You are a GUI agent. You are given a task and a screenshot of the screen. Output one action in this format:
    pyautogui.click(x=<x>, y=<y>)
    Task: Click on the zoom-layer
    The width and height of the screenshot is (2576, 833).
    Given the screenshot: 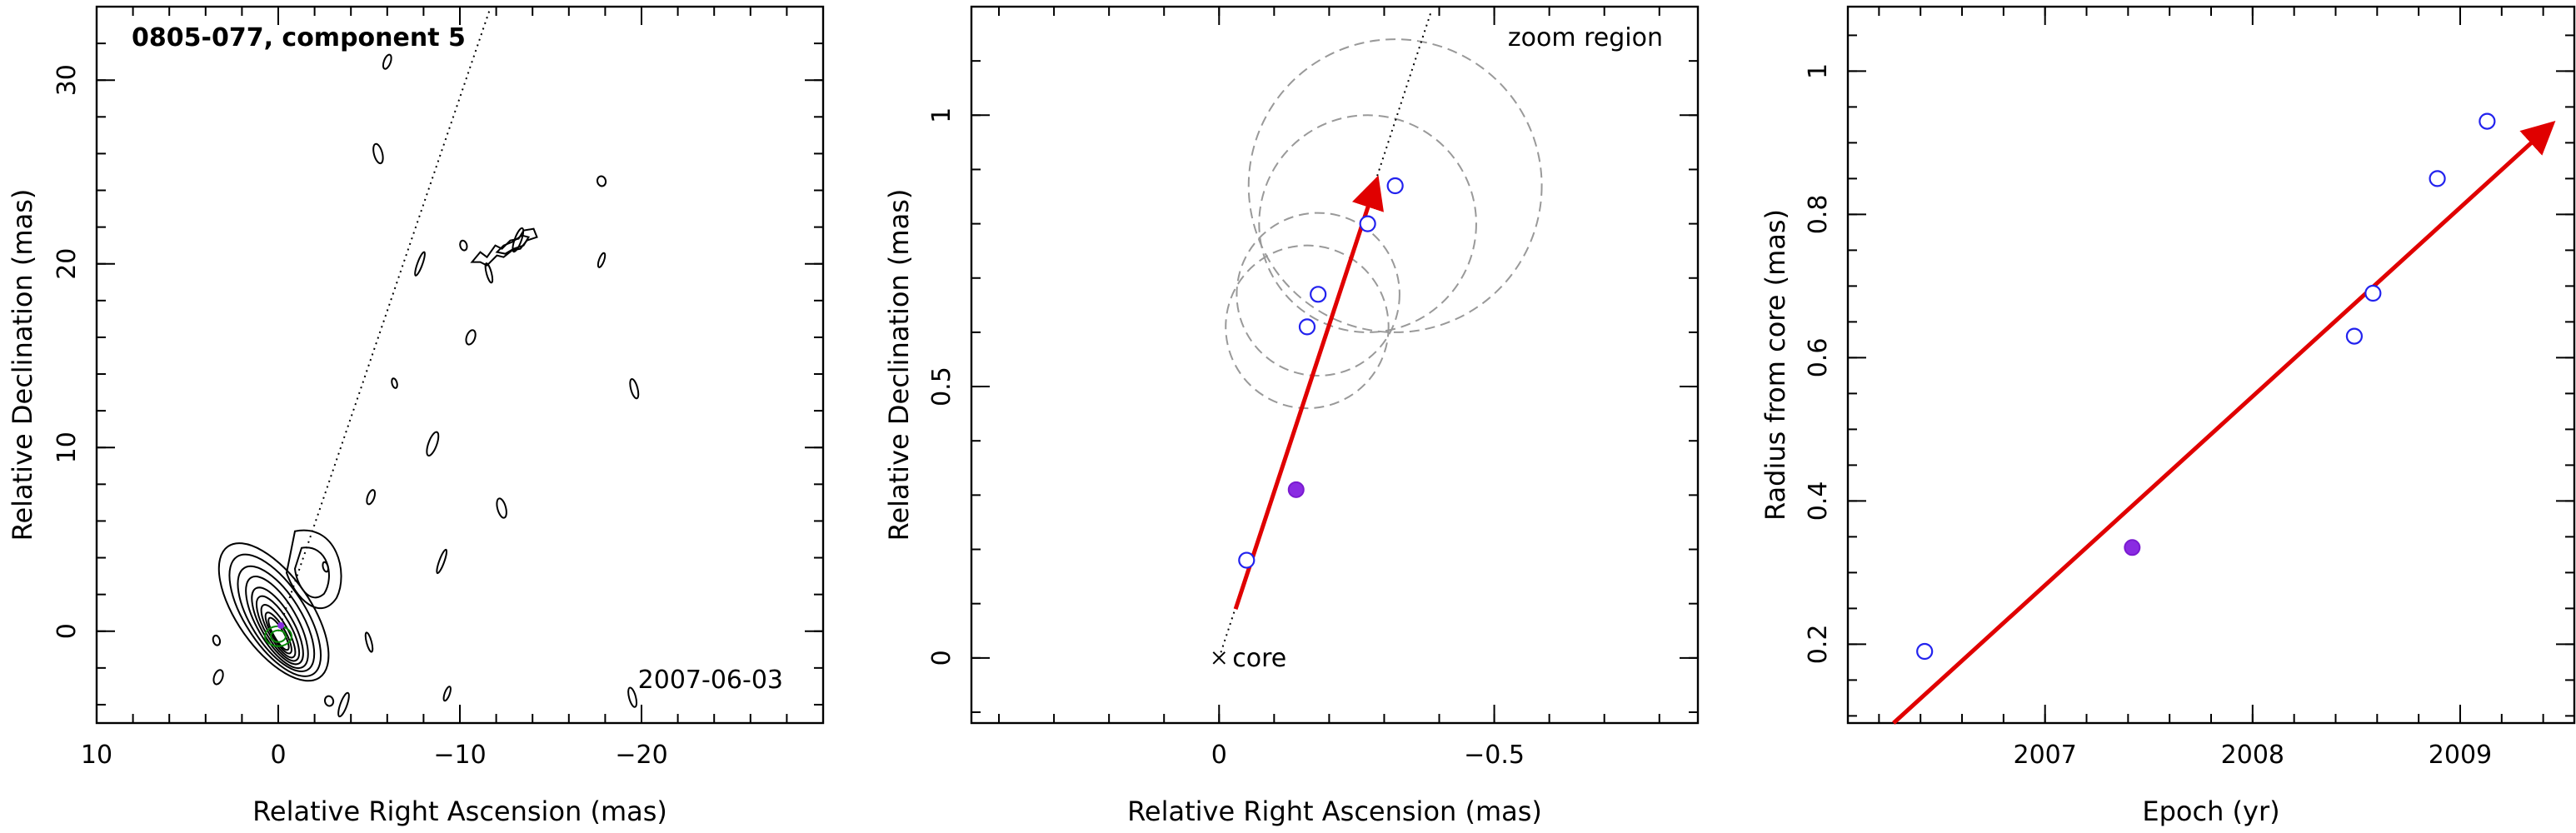 What is the action you would take?
    pyautogui.click(x=1377, y=338)
    